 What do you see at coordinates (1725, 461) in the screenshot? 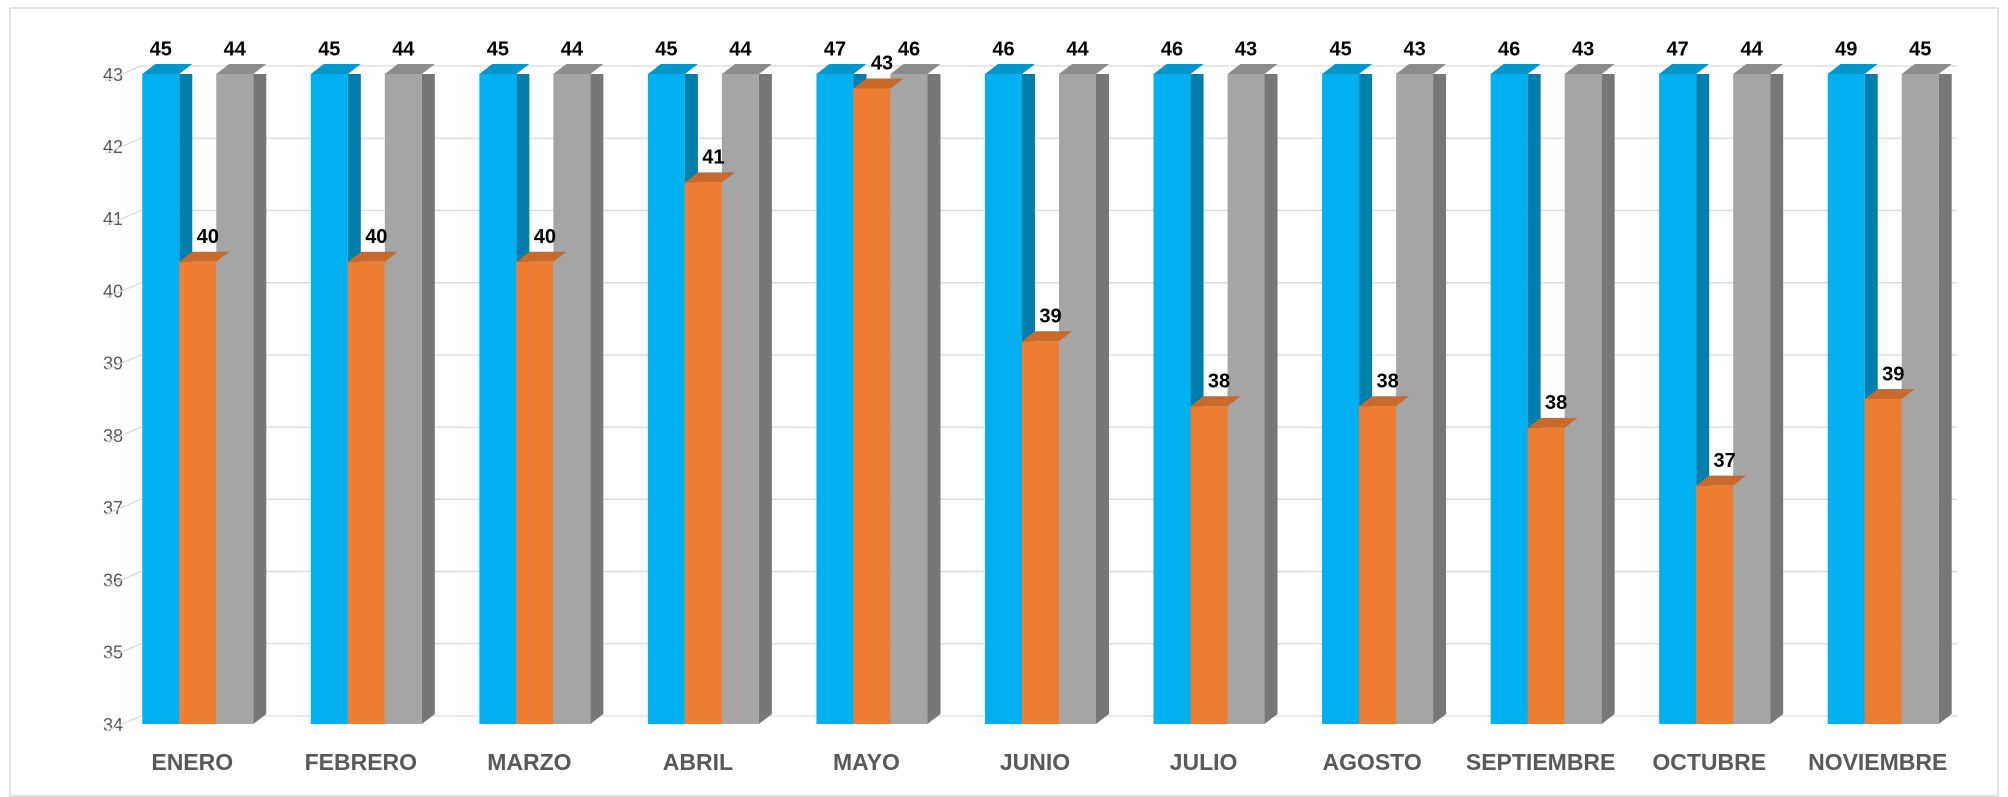
I see `data-label: 37` at bounding box center [1725, 461].